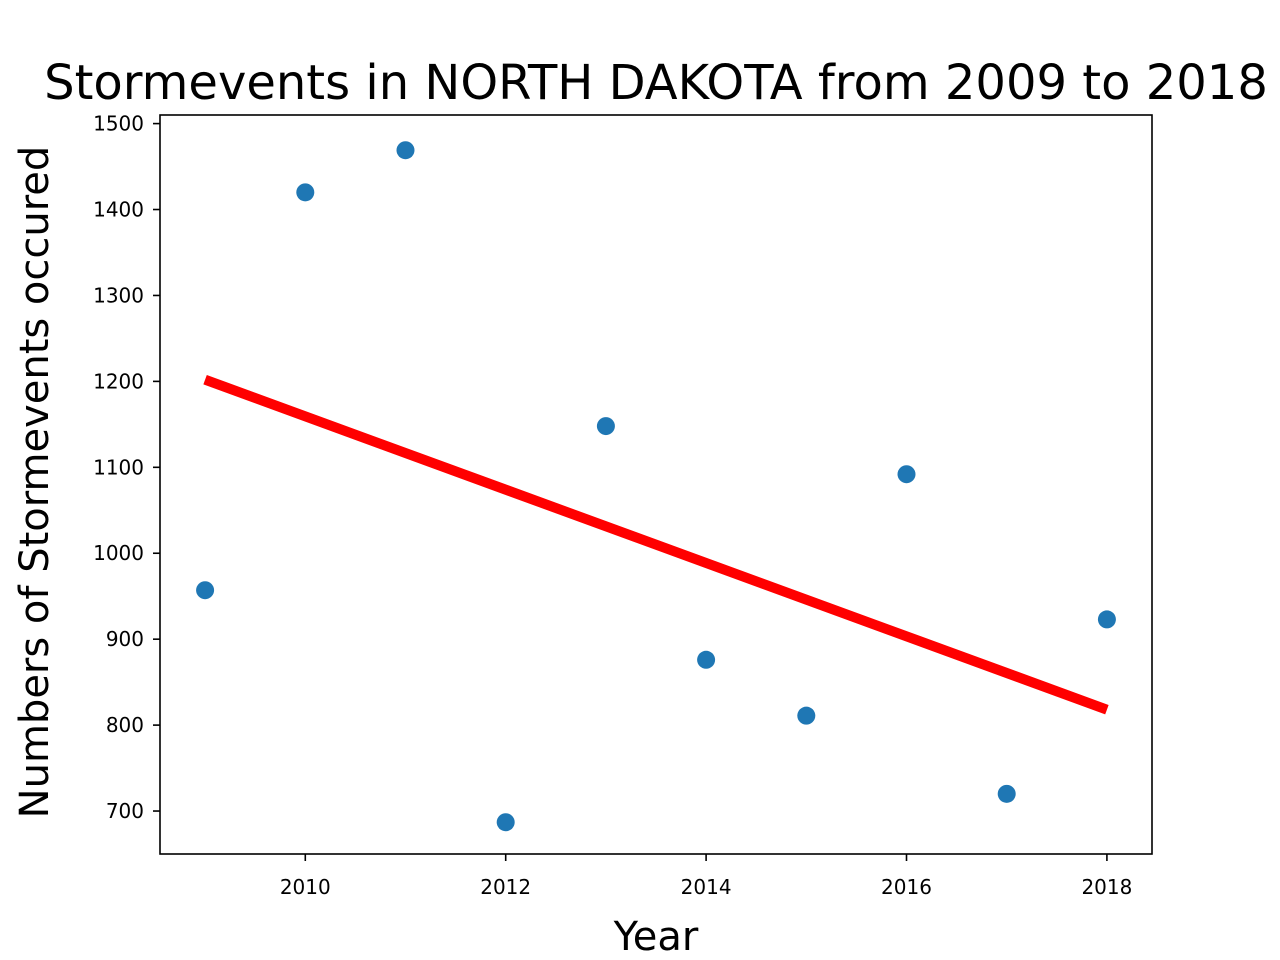  I want to click on x-axis-label: Year, so click(656, 937).